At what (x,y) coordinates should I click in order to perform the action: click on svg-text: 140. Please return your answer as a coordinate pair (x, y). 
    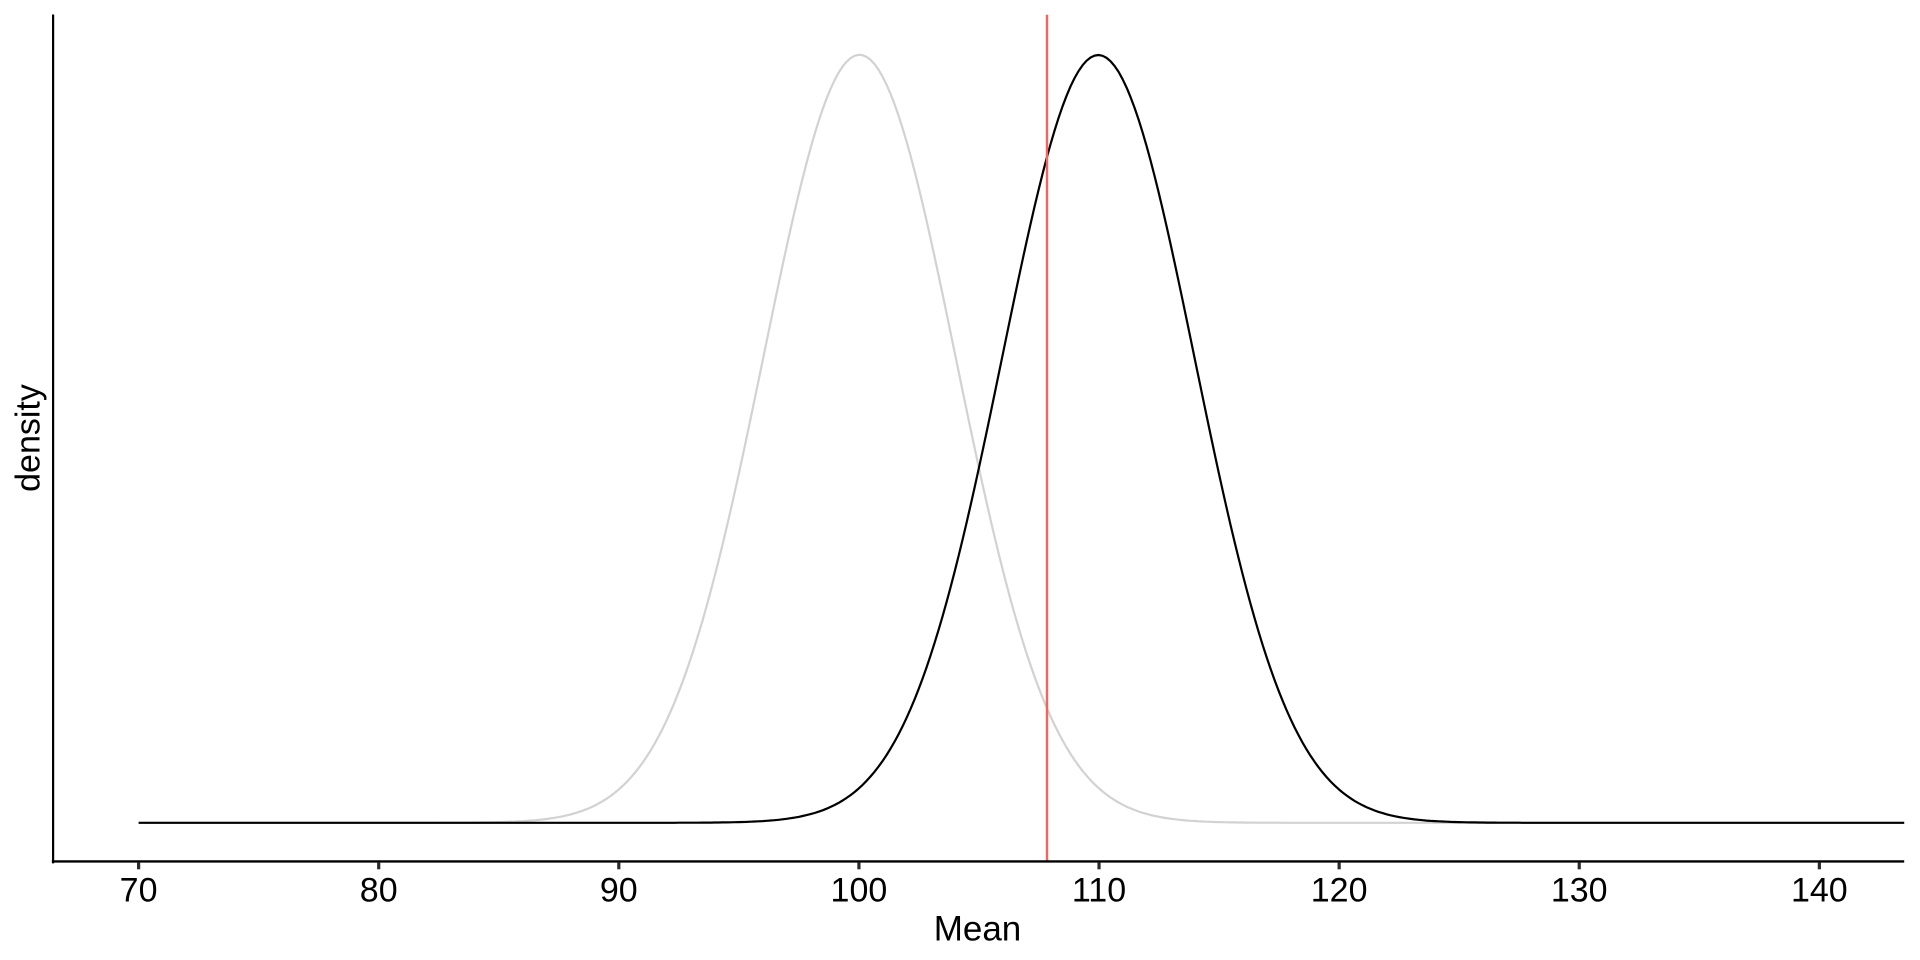
    Looking at the image, I should click on (1819, 891).